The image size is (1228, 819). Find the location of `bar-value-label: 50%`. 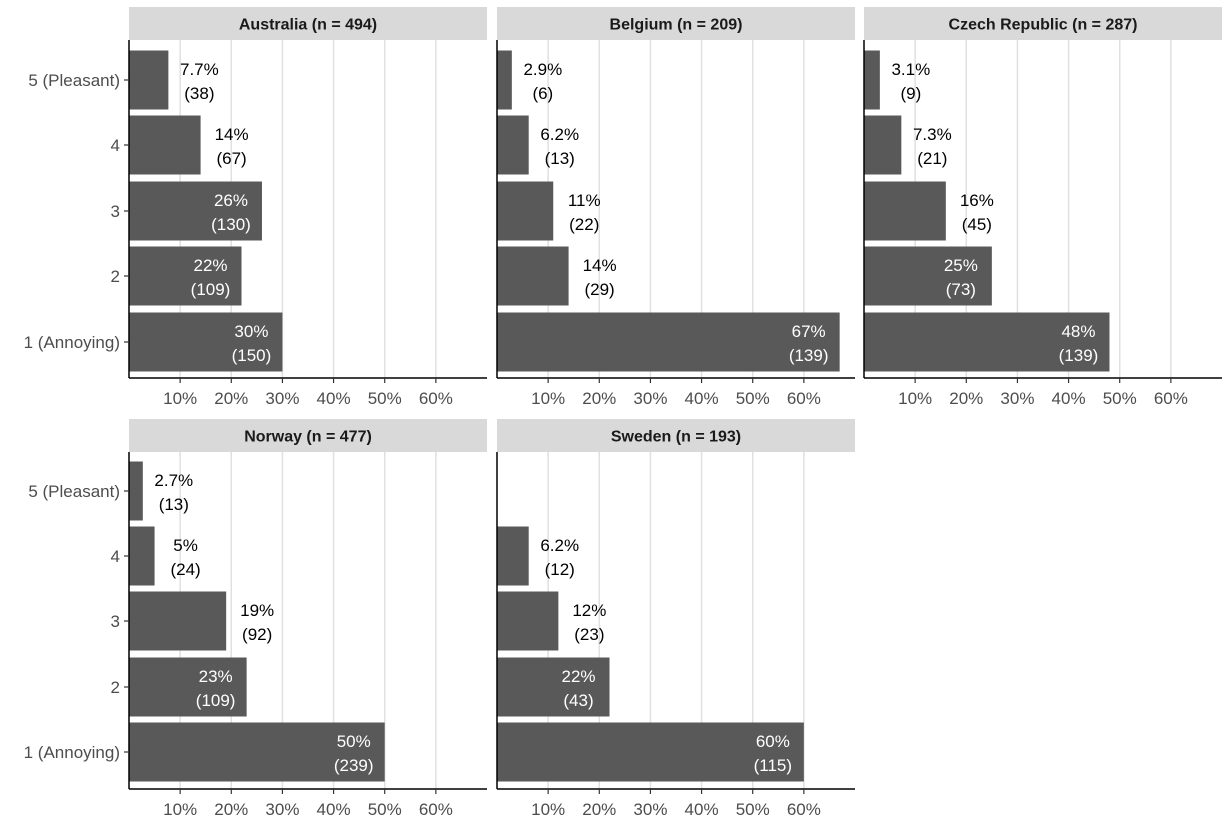

bar-value-label: 50% is located at coordinates (354, 741).